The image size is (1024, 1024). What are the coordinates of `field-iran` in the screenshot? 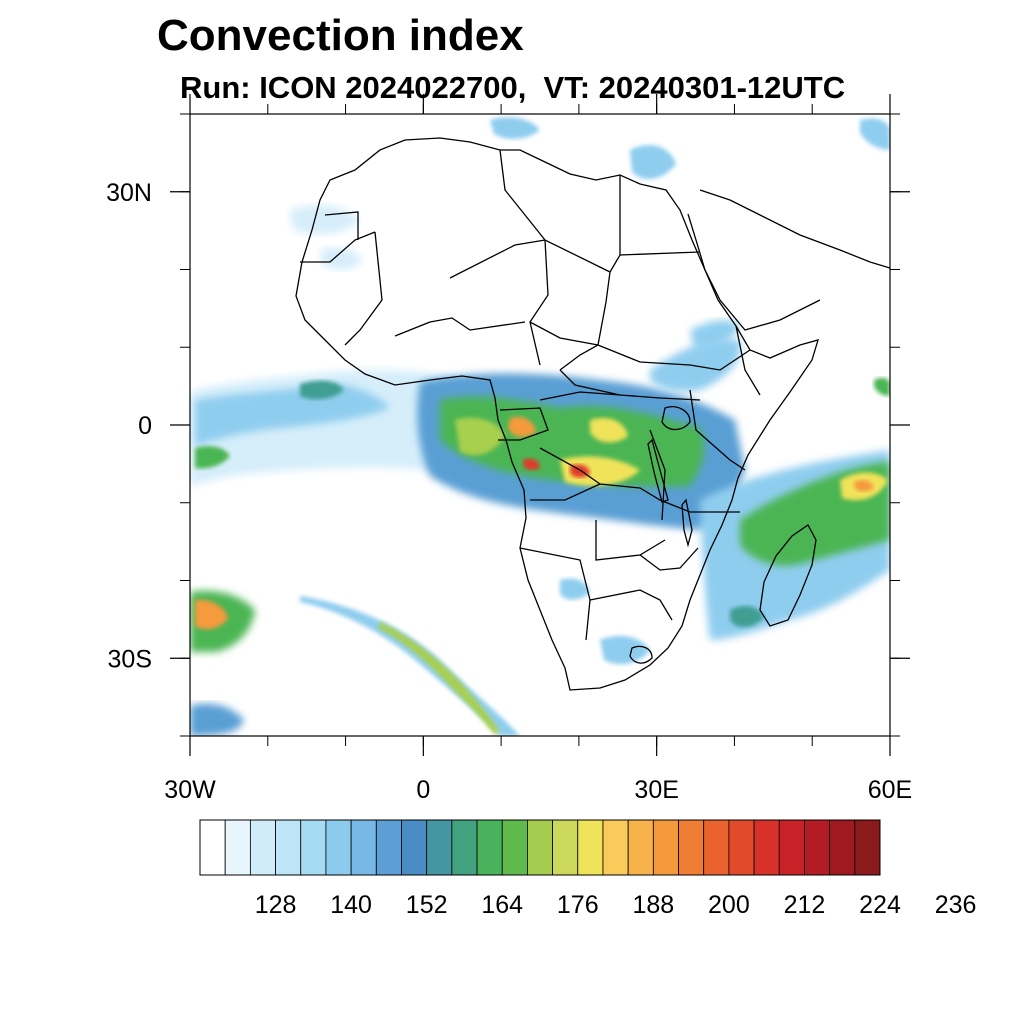 It's located at (875, 134).